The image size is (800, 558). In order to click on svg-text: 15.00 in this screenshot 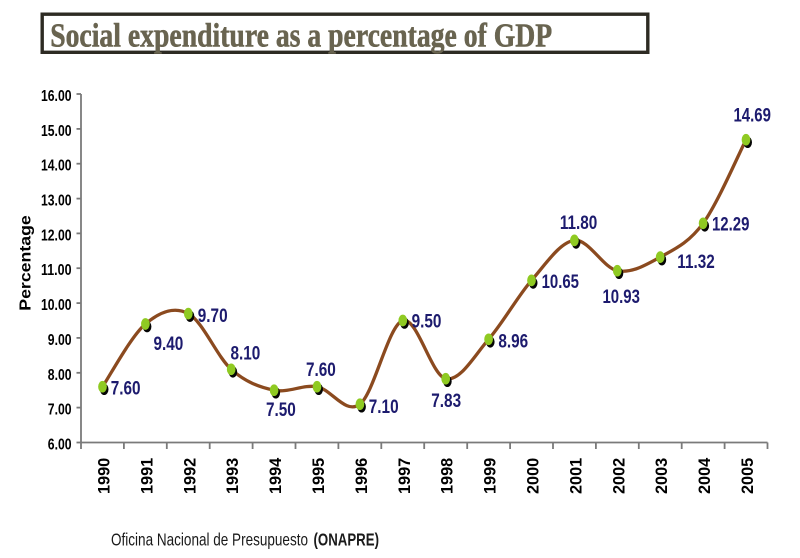, I will do `click(56, 131)`.